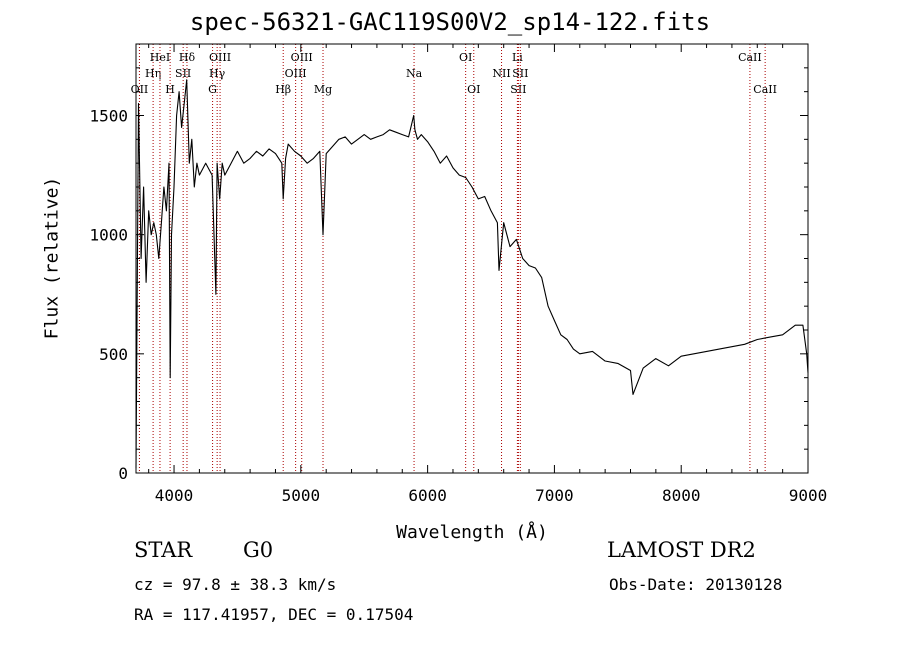 The height and width of the screenshot is (649, 900). Describe the element at coordinates (108, 235) in the screenshot. I see `y-tick-label: 1000` at that location.